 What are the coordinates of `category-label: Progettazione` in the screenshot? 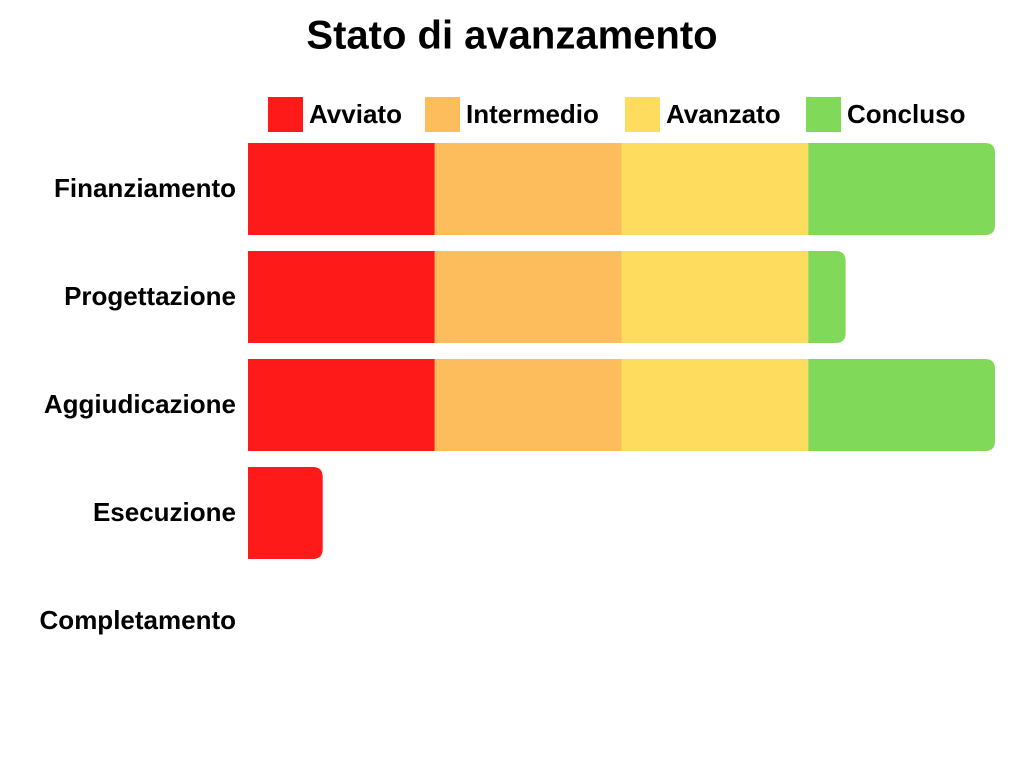 It's located at (150, 296).